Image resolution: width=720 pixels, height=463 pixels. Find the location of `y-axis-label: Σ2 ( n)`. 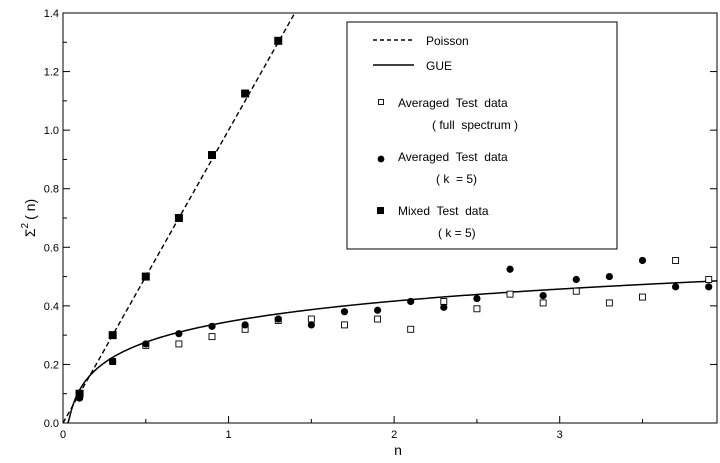

y-axis-label: Σ2 ( n) is located at coordinates (29, 218).